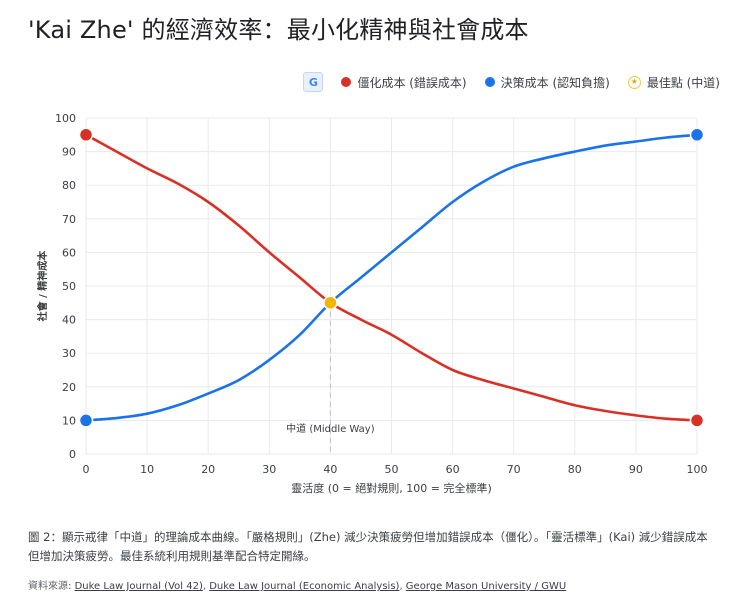  I want to click on x-tick-label: 50, so click(392, 469).